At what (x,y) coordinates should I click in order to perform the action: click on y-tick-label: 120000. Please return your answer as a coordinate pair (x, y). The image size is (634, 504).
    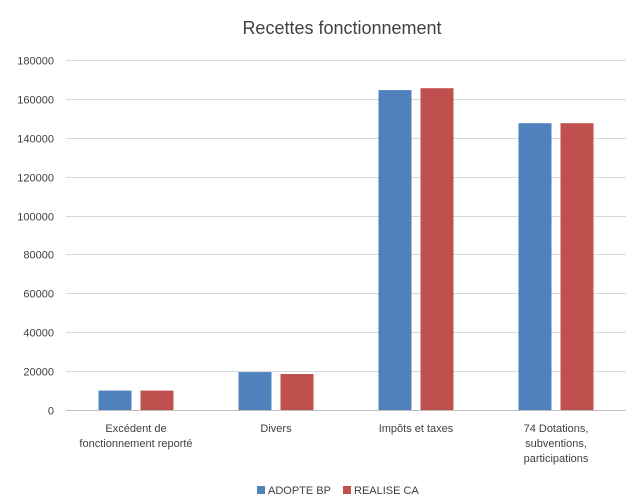
    Looking at the image, I should click on (35, 179).